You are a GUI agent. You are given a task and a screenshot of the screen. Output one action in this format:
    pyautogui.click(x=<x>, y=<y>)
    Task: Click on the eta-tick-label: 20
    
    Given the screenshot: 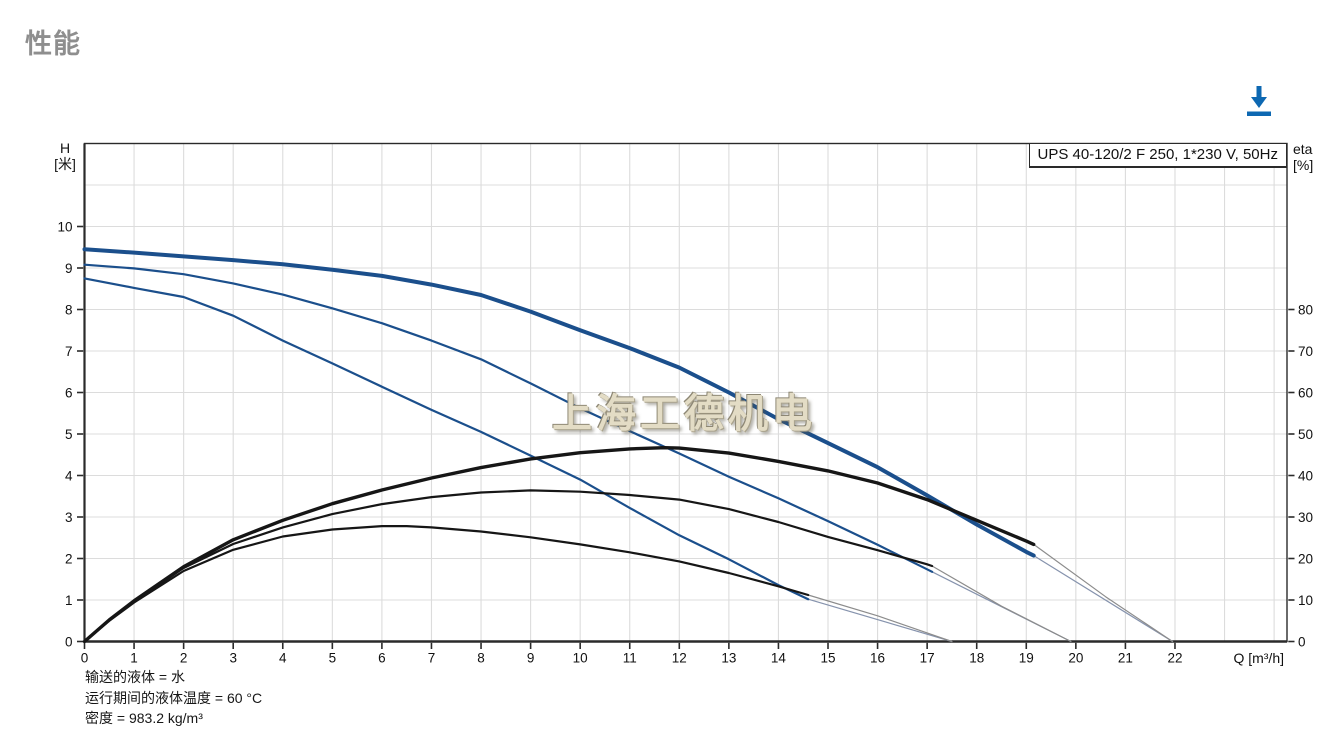 What is the action you would take?
    pyautogui.click(x=1305, y=558)
    